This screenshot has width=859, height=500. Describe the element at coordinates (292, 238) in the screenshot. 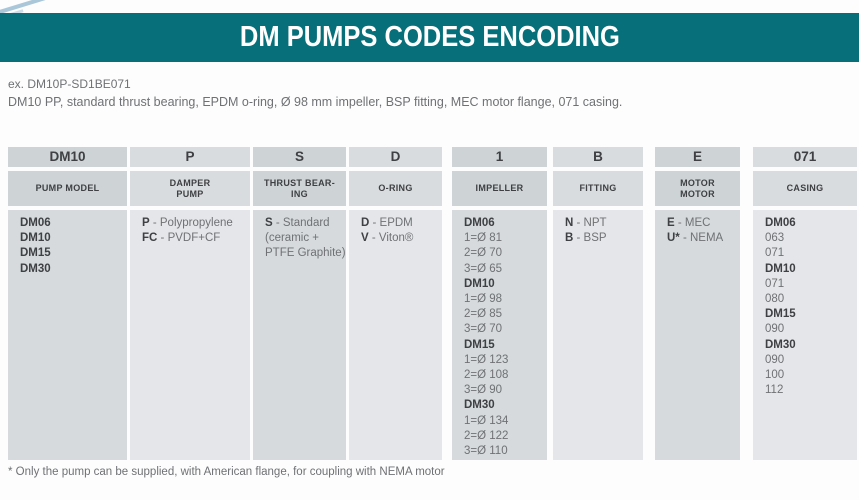

I see `body-line: (ceramic +` at that location.